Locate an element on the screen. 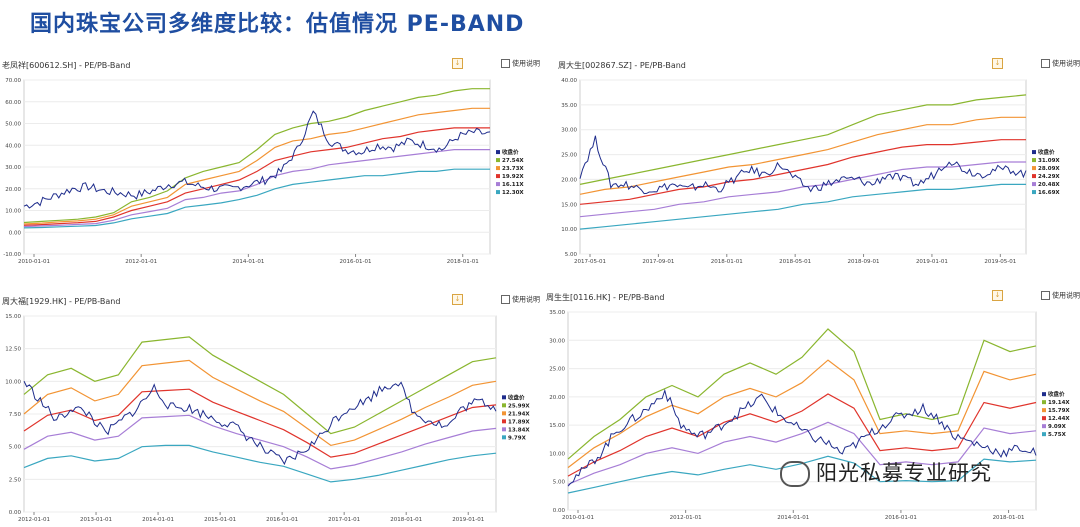 This screenshot has height=527, width=1080. y-tick-label: 2.50 is located at coordinates (15, 480).